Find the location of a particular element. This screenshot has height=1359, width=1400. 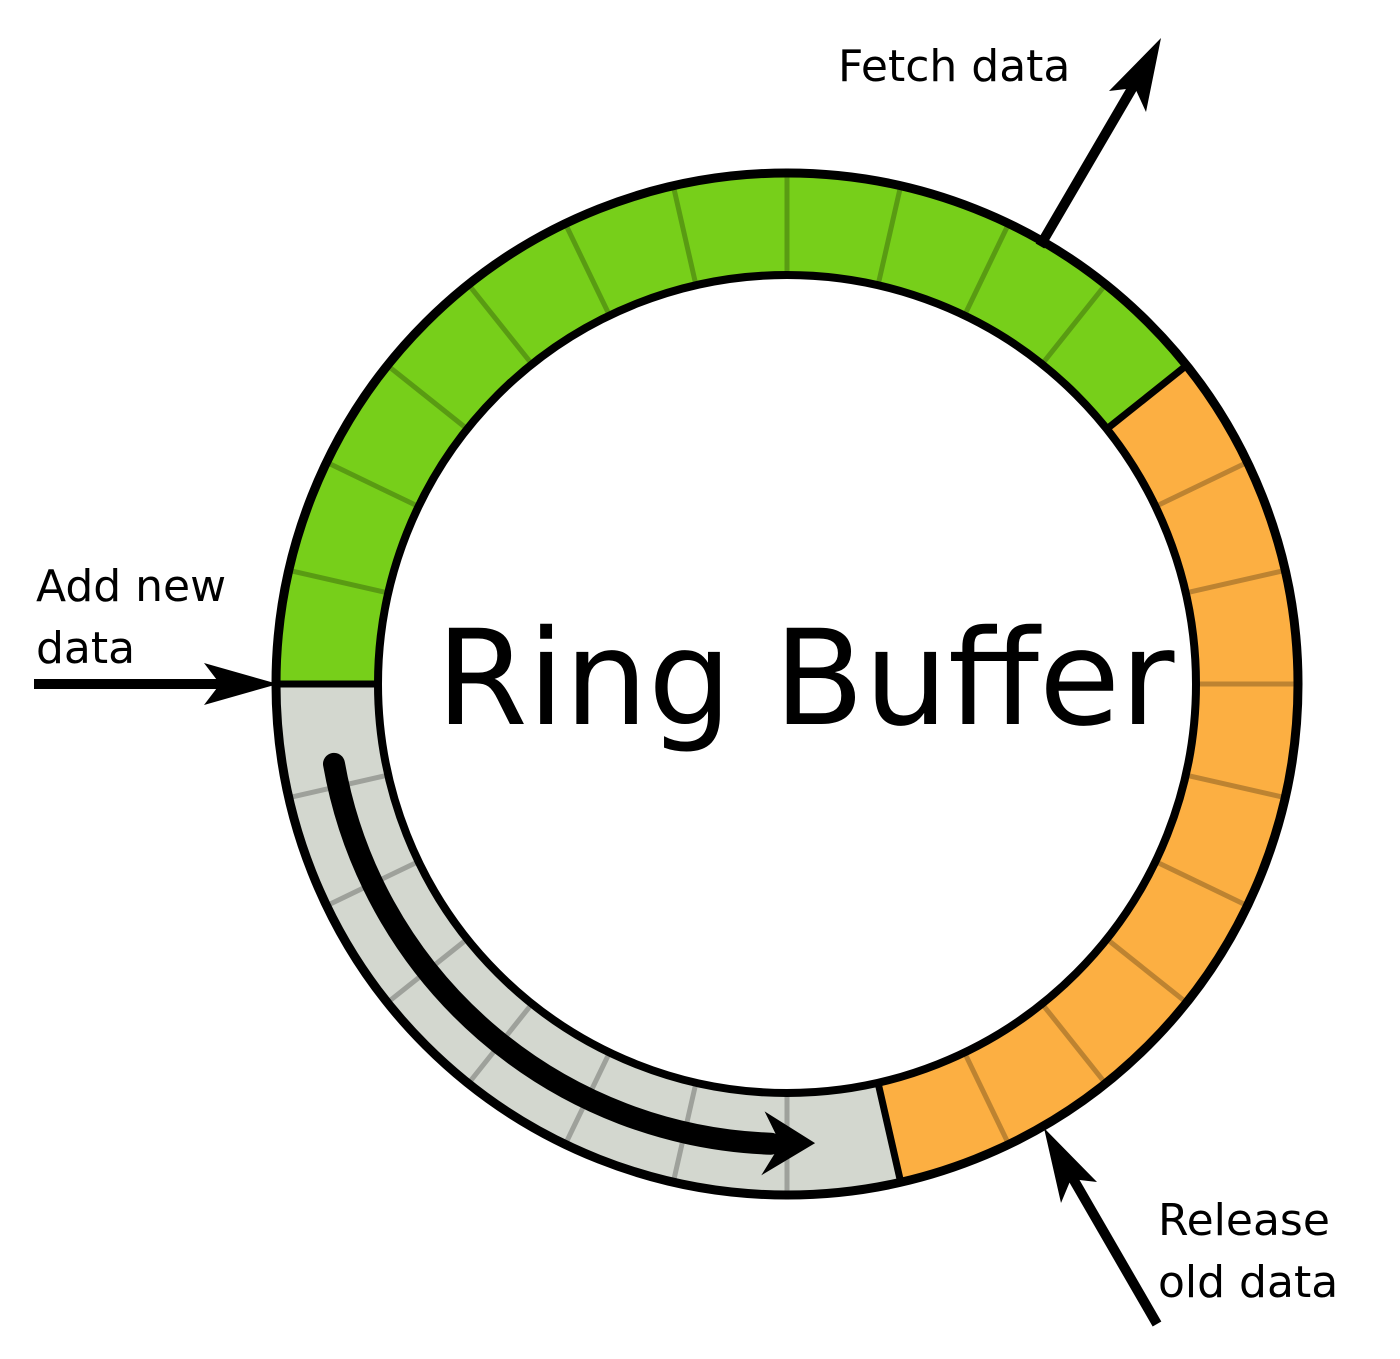

fetch-arrow is located at coordinates (1098, 143).